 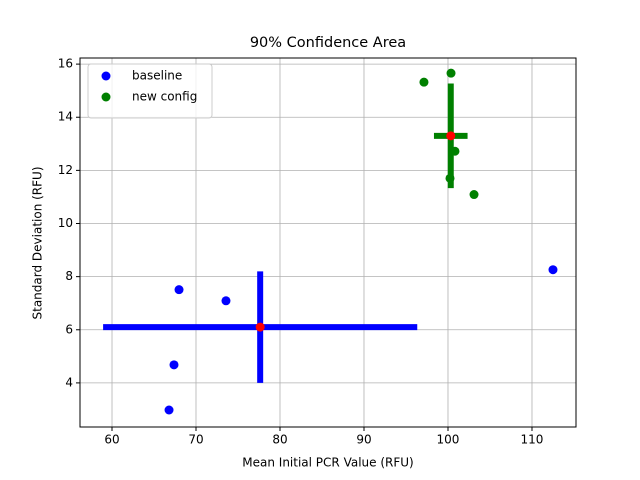 What do you see at coordinates (195, 440) in the screenshot?
I see `x-tick-label: 70` at bounding box center [195, 440].